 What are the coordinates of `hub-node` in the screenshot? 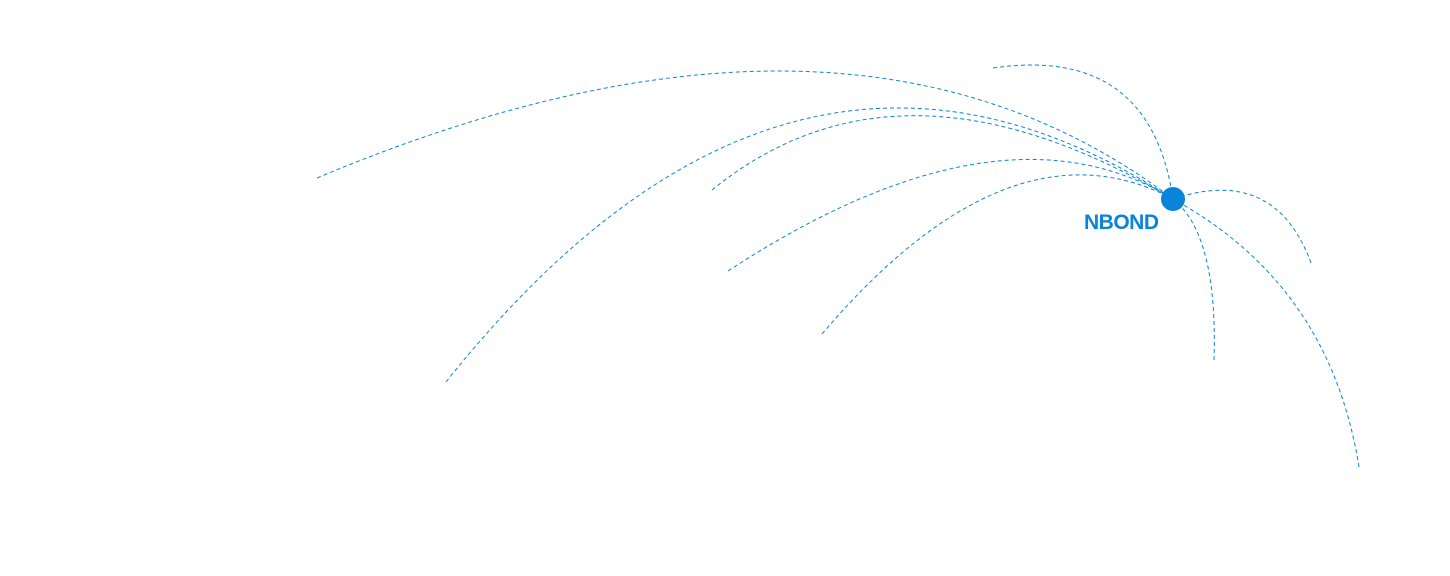 It's located at (1173, 199).